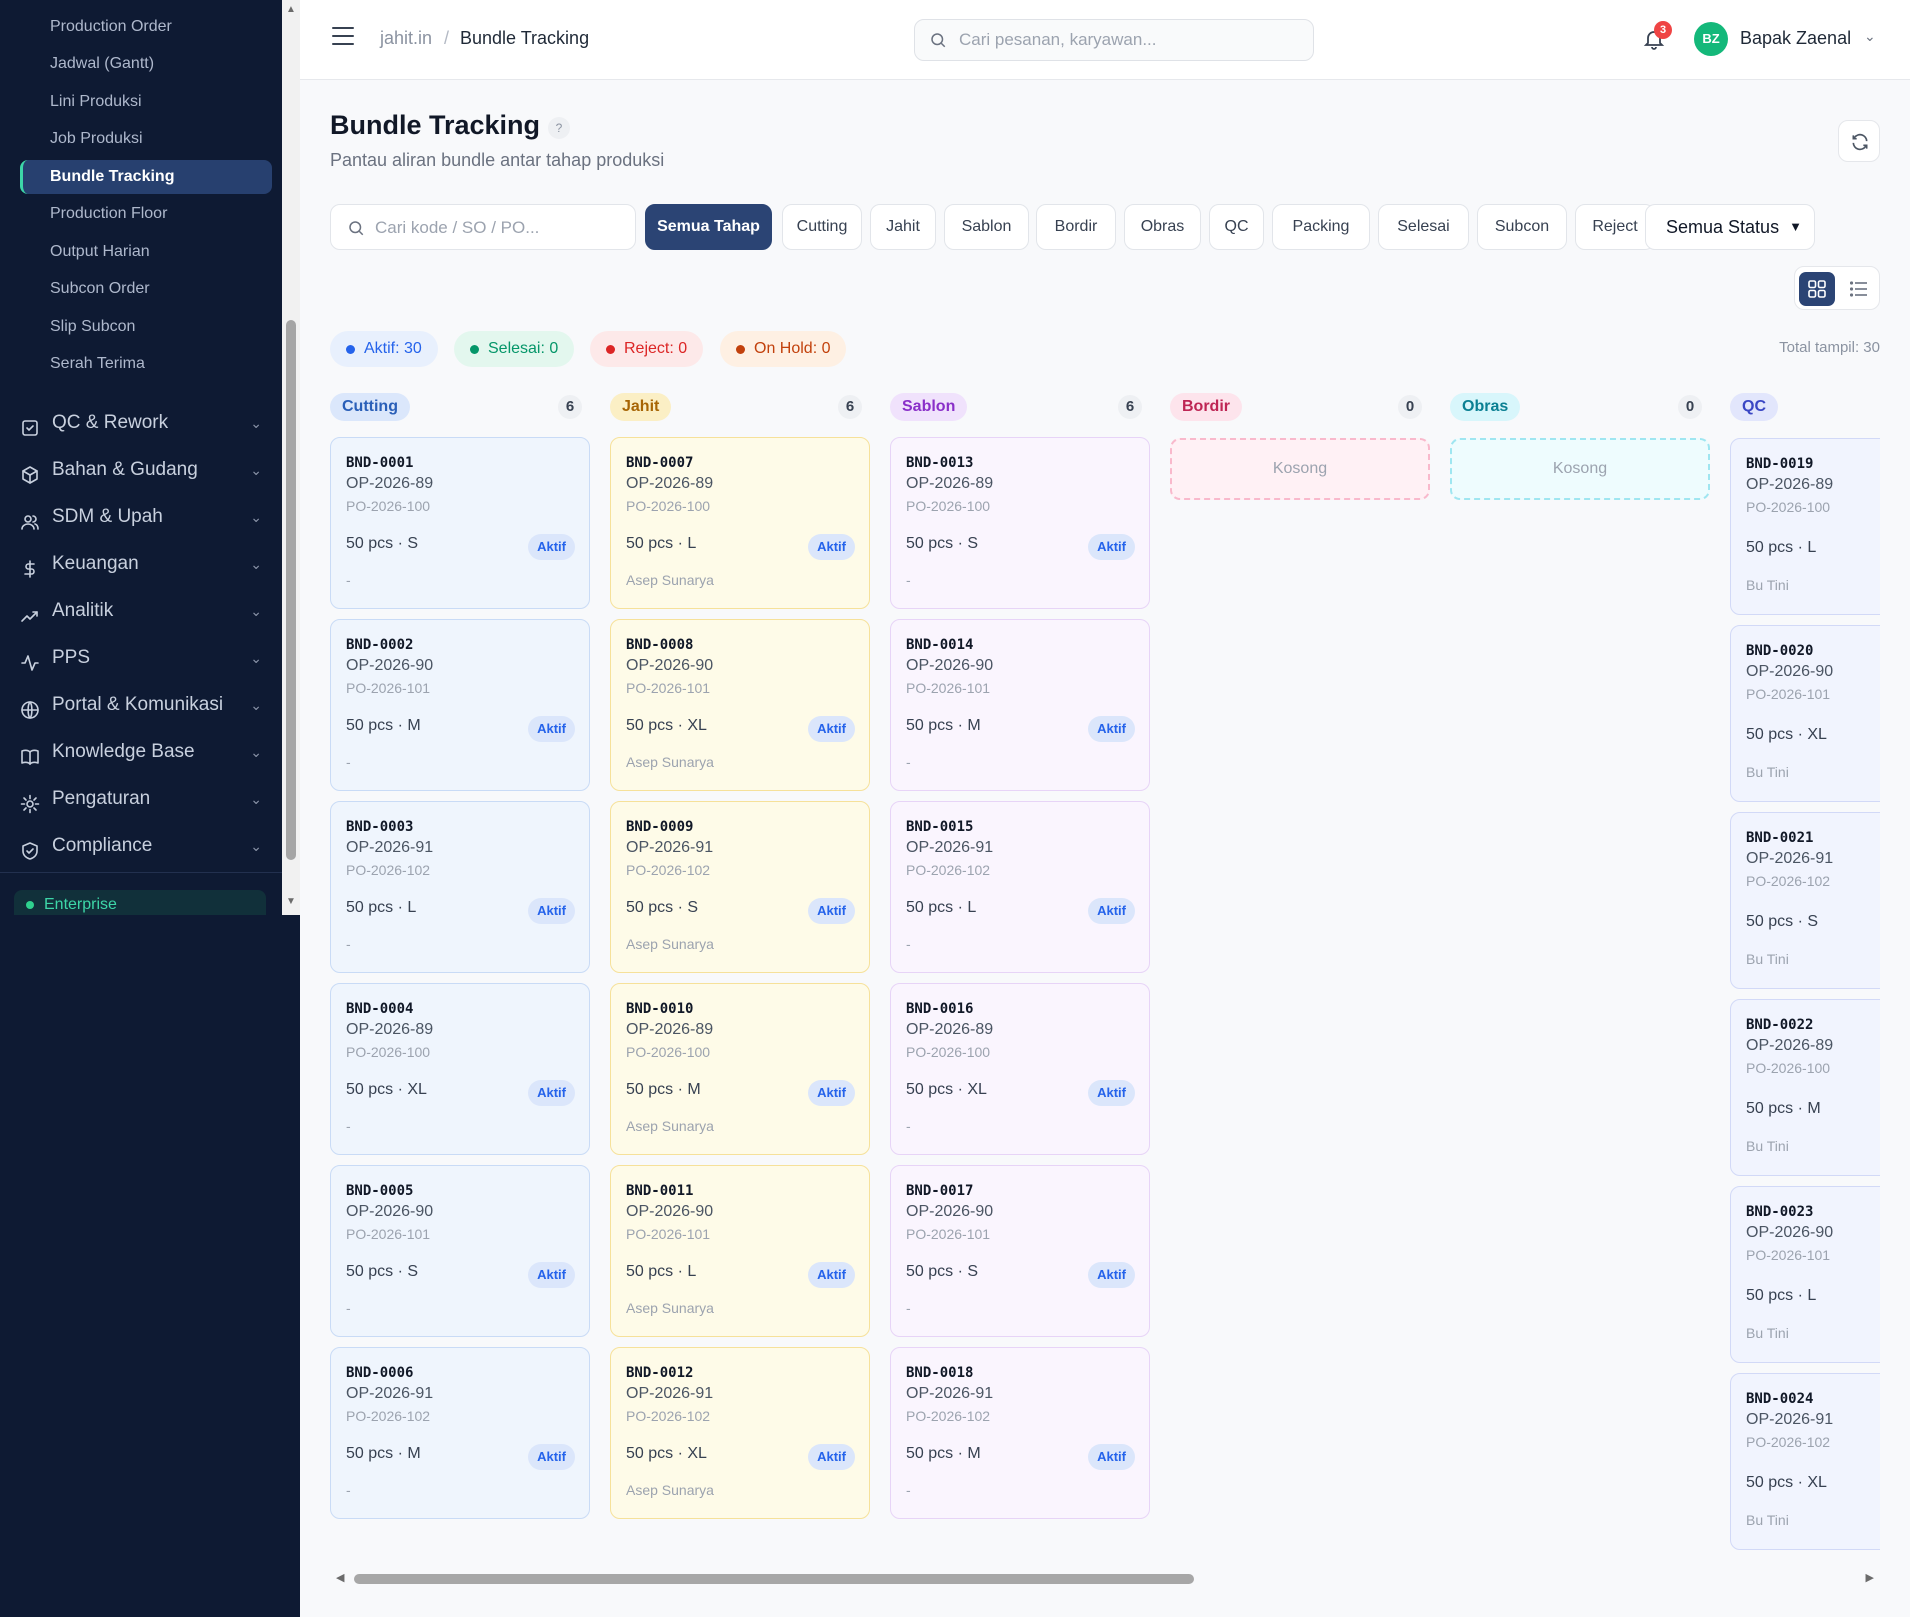 This screenshot has width=1910, height=1617. Describe the element at coordinates (146, 470) in the screenshot. I see `nav-group-bahan-gudang: Bahan & Gudang ⌄` at that location.